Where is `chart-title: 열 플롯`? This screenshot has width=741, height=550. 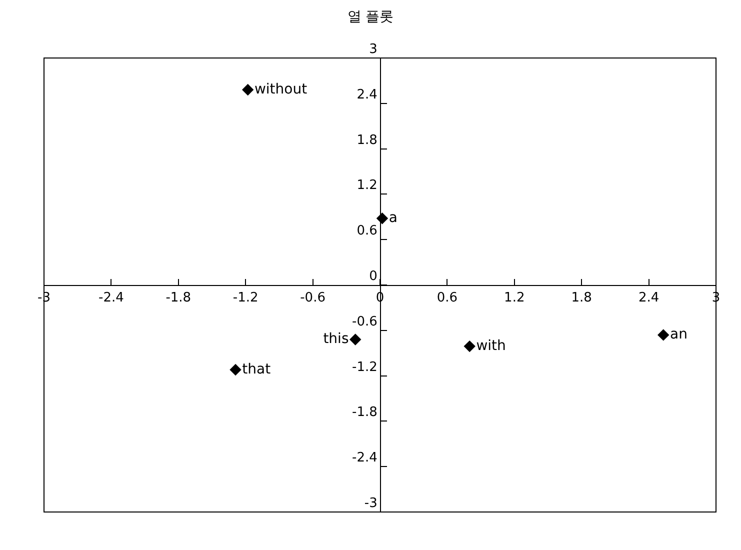 chart-title: 열 플롯 is located at coordinates (370, 16).